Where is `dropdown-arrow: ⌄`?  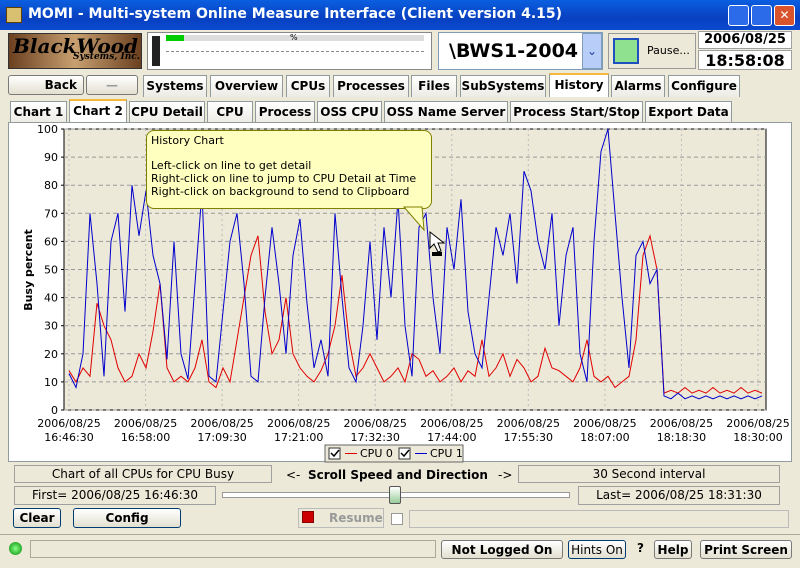 dropdown-arrow: ⌄ is located at coordinates (592, 51).